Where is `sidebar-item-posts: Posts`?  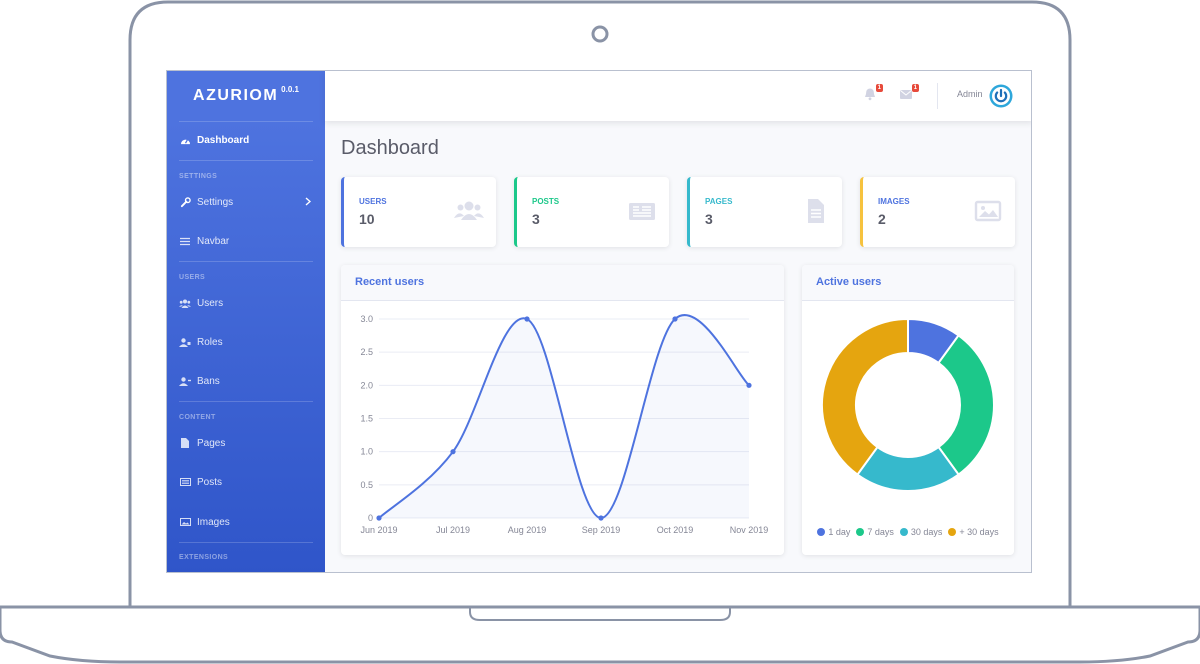 sidebar-item-posts: Posts is located at coordinates (247, 482).